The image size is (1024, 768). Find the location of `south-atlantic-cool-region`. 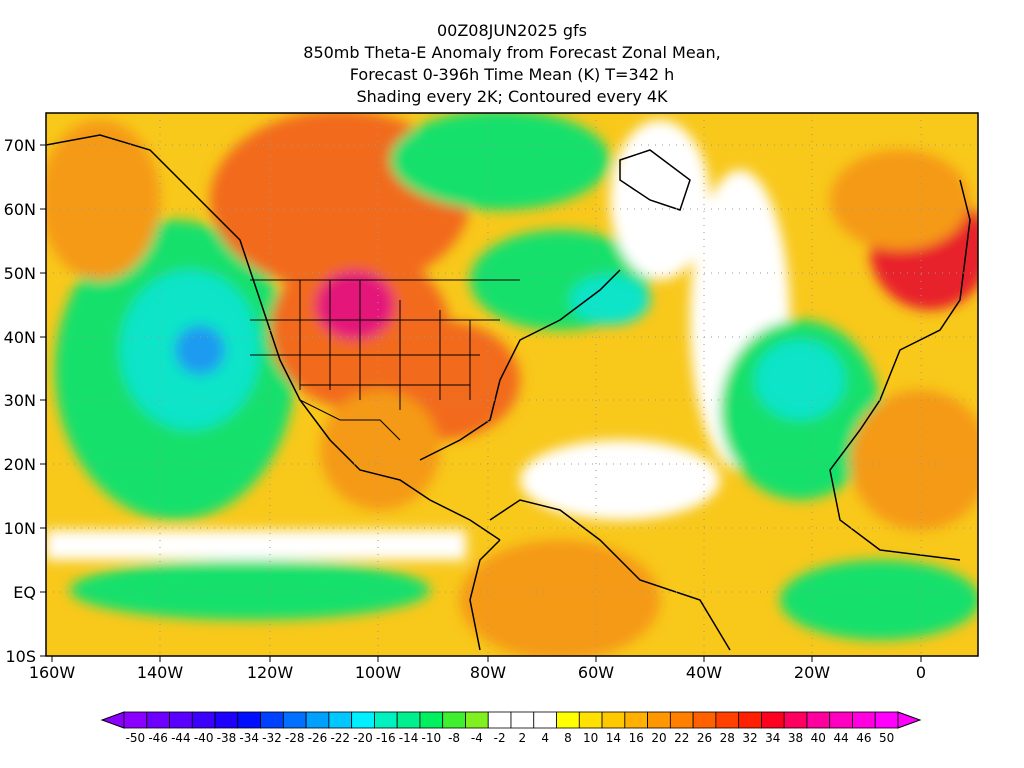

south-atlantic-cool-region is located at coordinates (879, 600).